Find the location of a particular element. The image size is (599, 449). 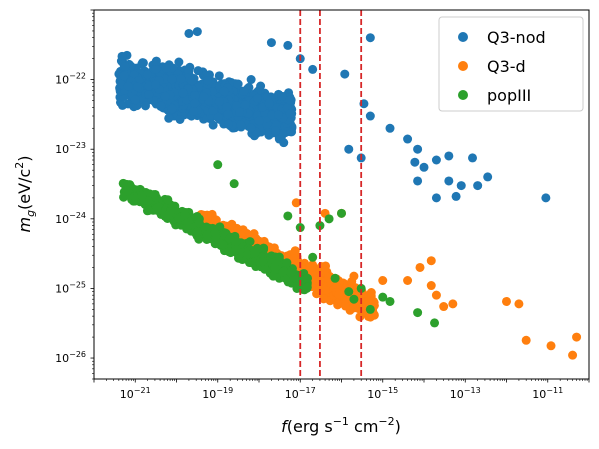

legend-marker-q3-nod is located at coordinates (463, 37).